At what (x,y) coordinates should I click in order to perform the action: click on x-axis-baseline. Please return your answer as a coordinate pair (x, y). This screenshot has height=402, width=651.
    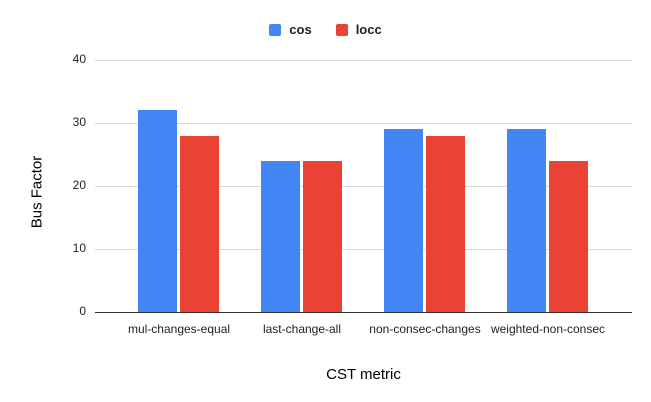
    Looking at the image, I should click on (363, 312).